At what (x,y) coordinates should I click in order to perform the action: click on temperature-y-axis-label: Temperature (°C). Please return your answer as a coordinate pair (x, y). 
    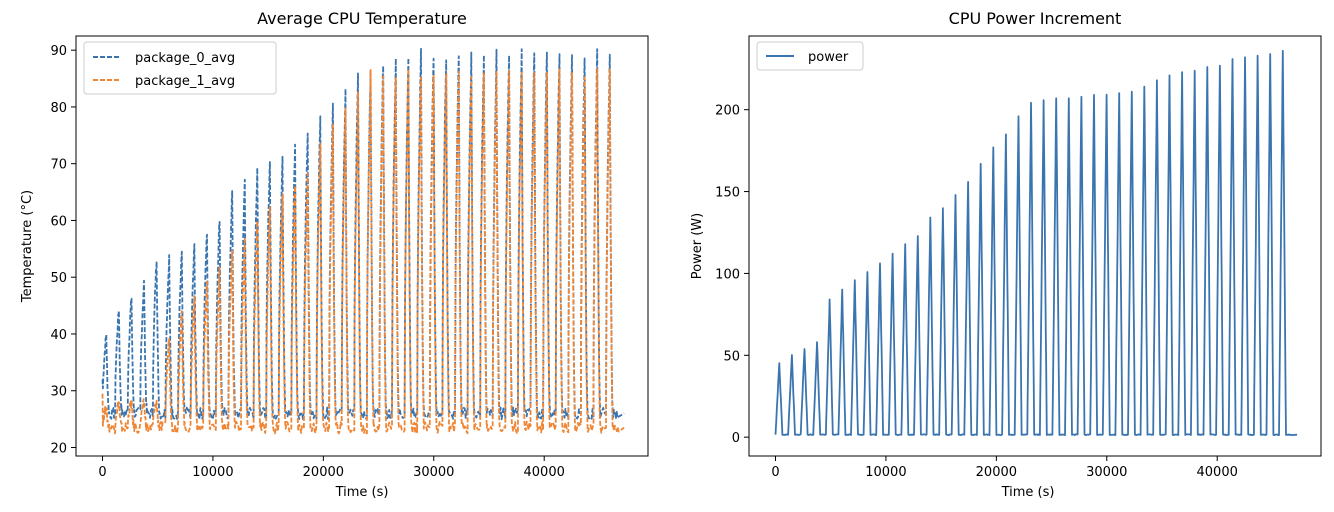
    Looking at the image, I should click on (27, 246).